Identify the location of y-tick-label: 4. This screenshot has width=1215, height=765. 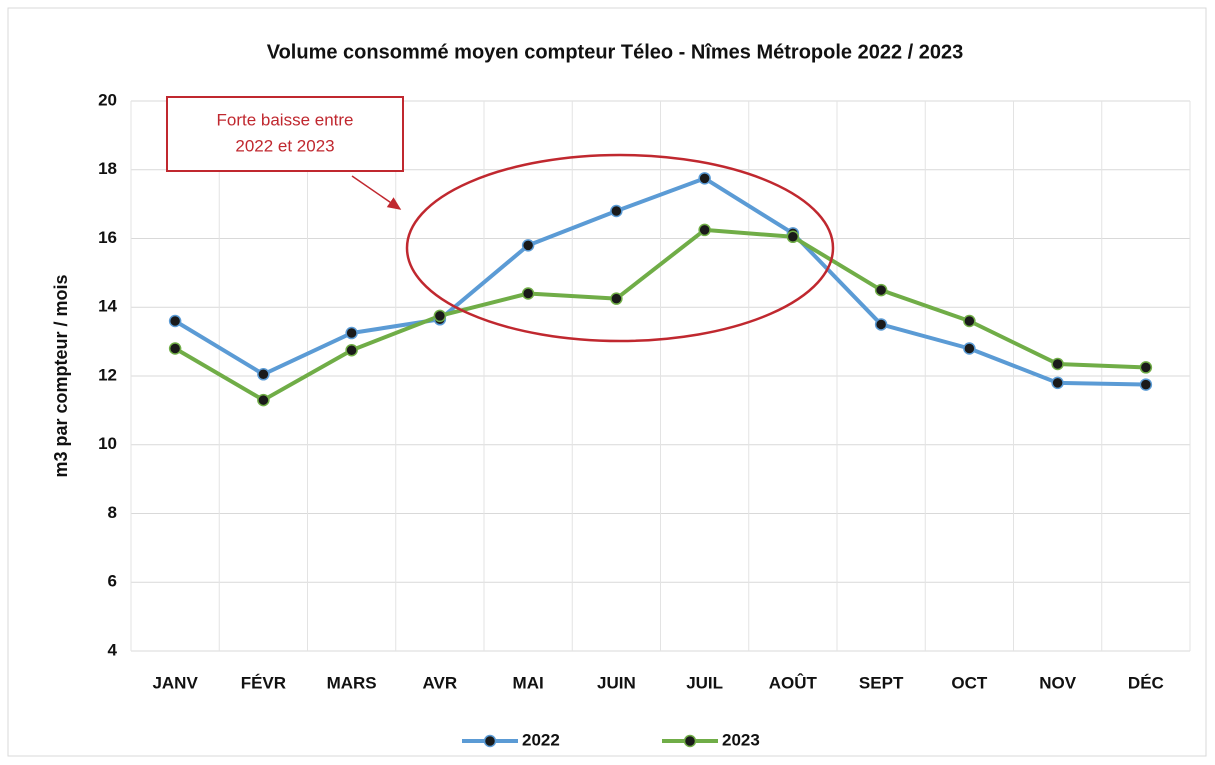
(113, 649).